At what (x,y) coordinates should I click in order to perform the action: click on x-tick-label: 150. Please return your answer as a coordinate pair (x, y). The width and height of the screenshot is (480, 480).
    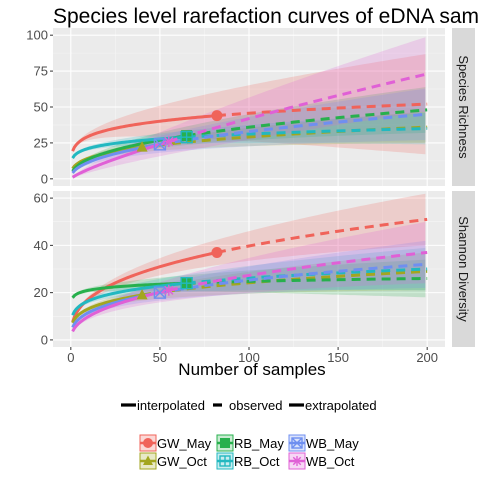
    Looking at the image, I should click on (338, 357).